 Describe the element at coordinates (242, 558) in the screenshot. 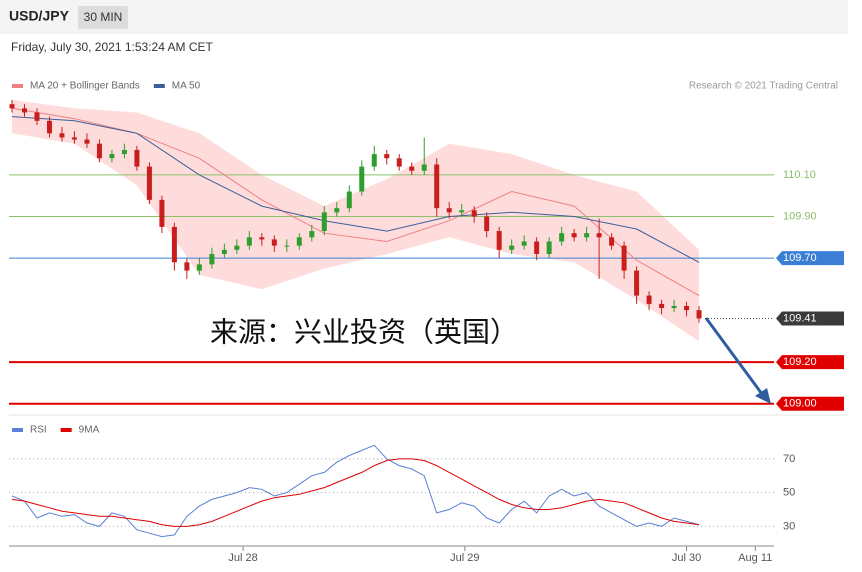

I see `x-tick-label: Jul 28` at that location.